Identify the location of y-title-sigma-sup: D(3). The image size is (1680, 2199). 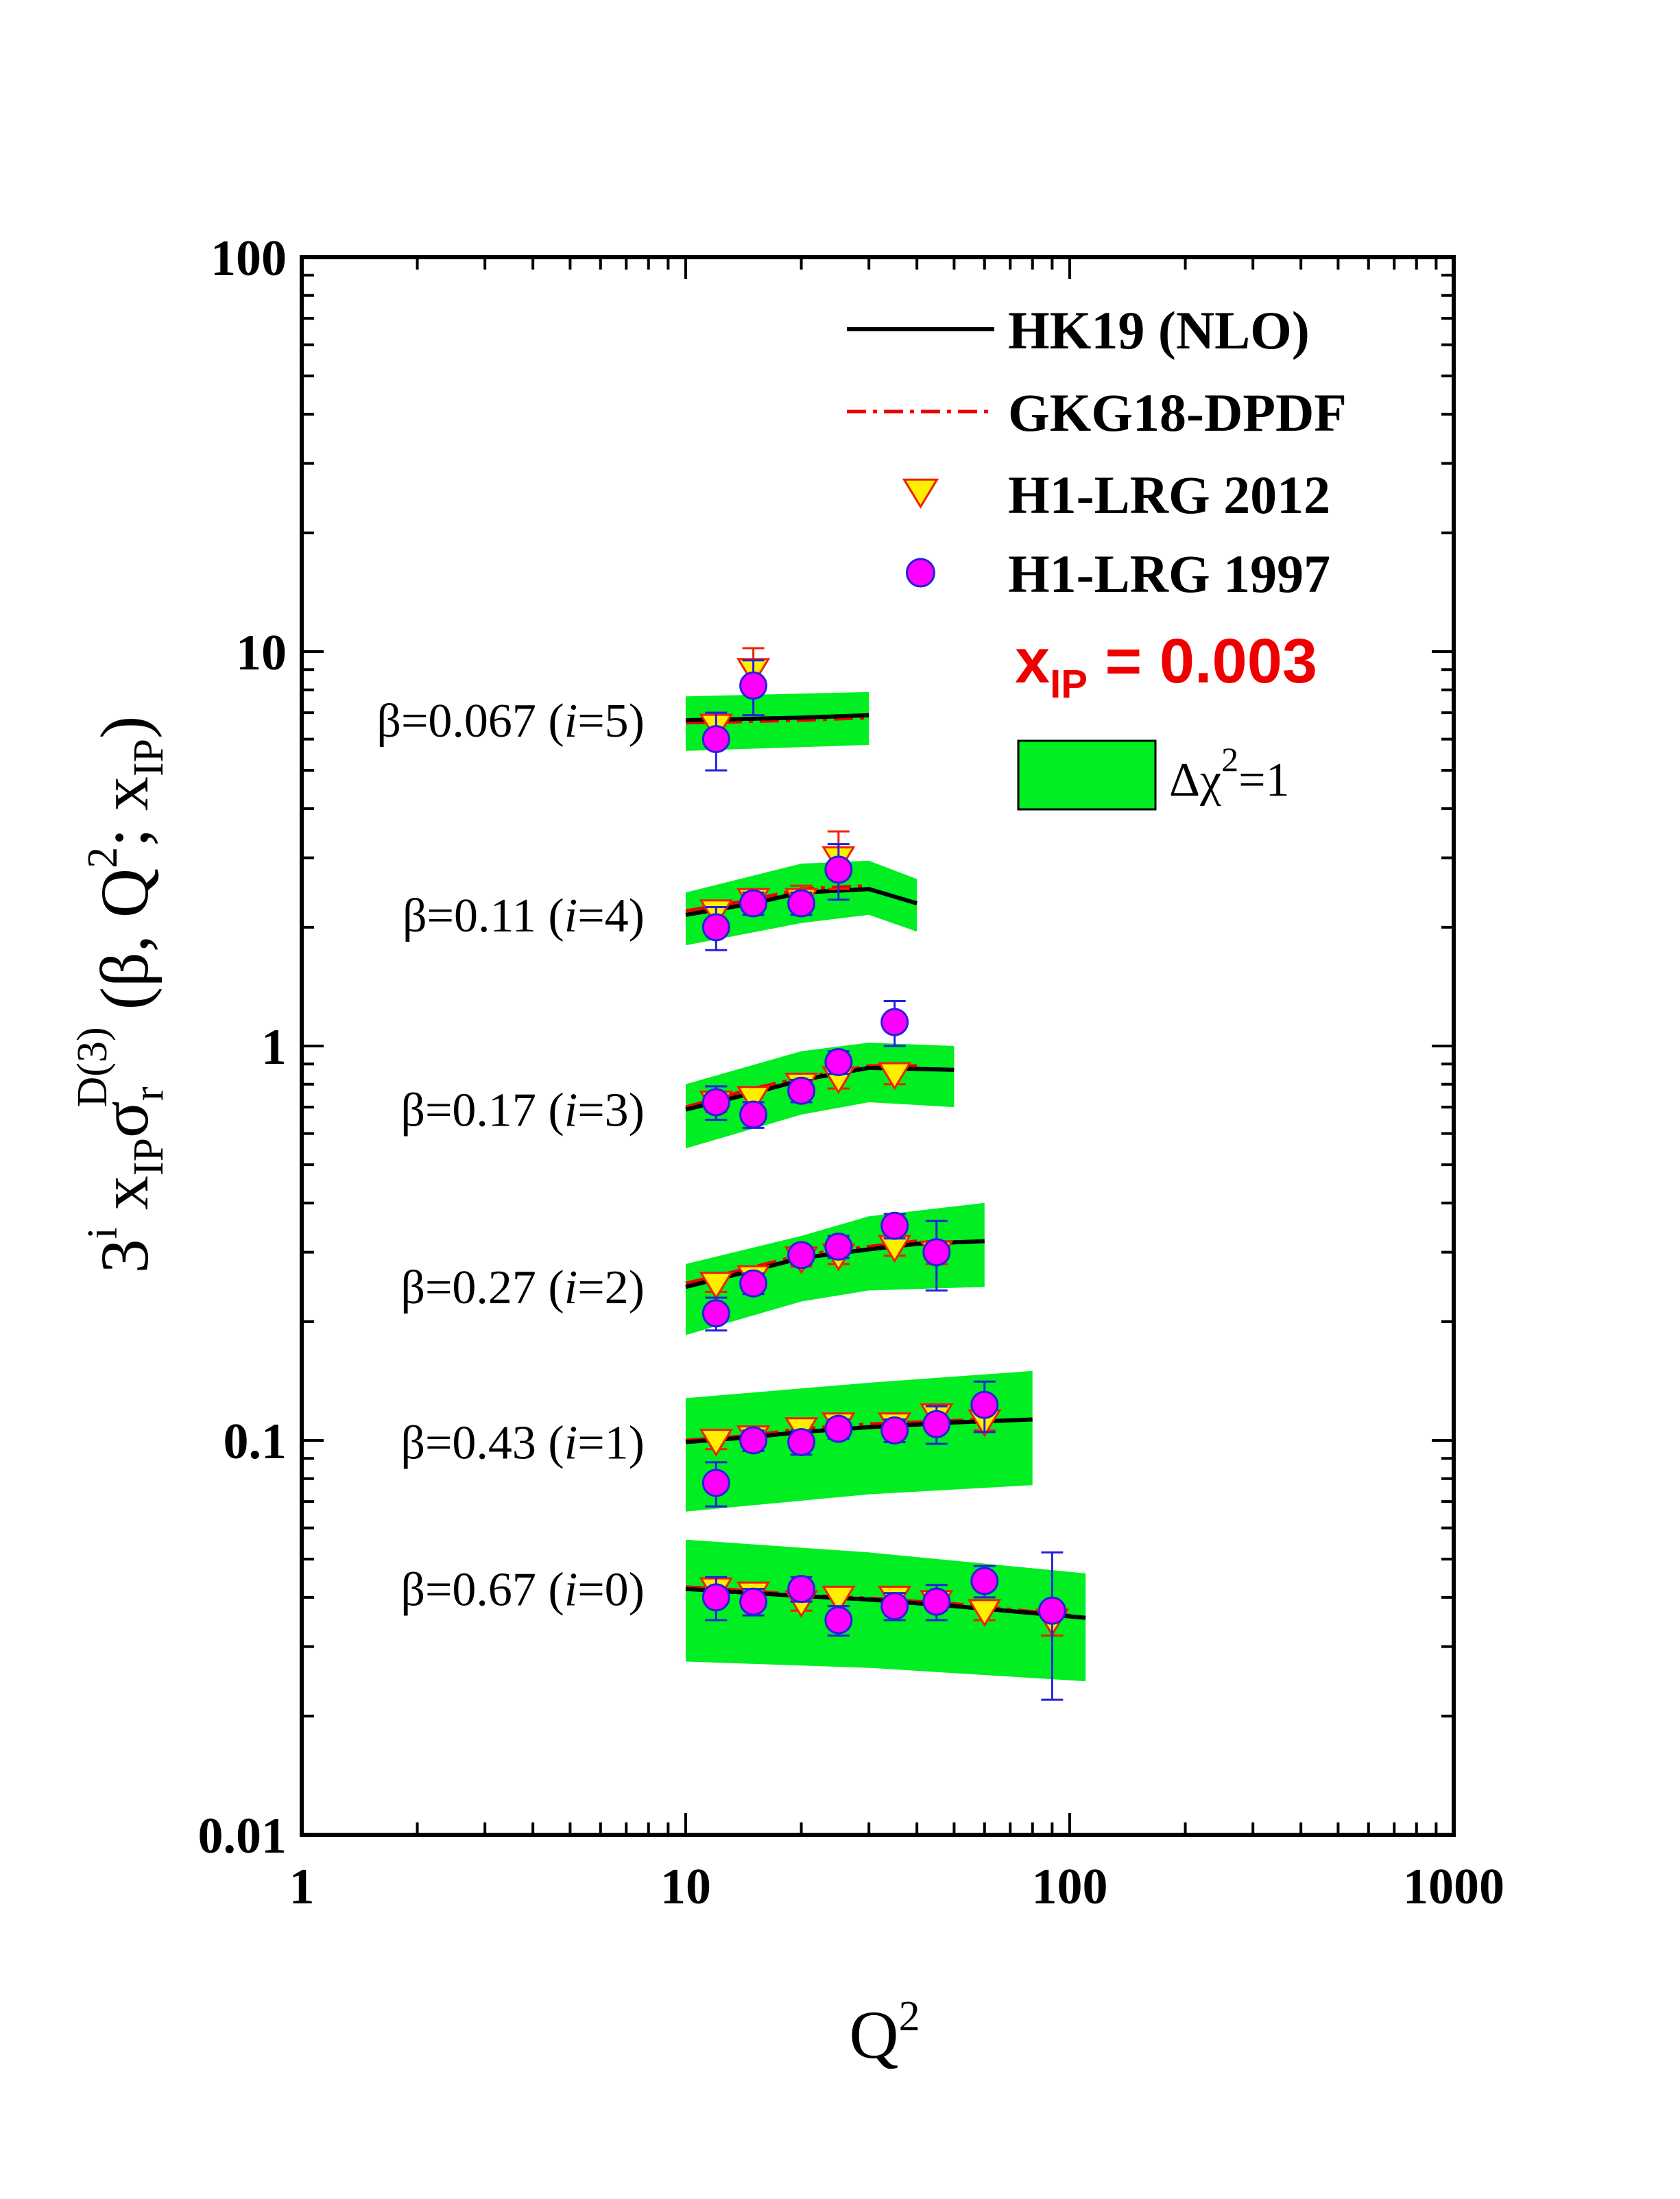
(92, 1067).